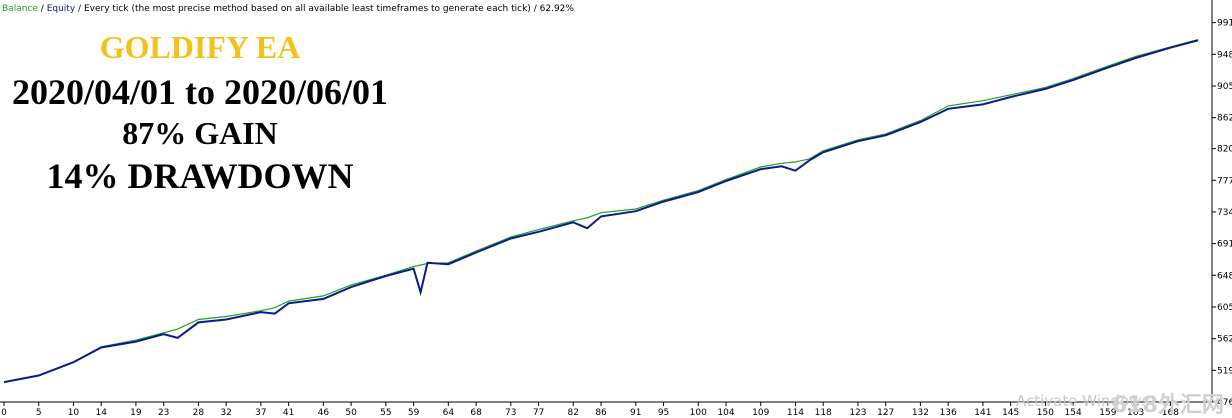  What do you see at coordinates (1045, 413) in the screenshot?
I see `x-tick-label: 150` at bounding box center [1045, 413].